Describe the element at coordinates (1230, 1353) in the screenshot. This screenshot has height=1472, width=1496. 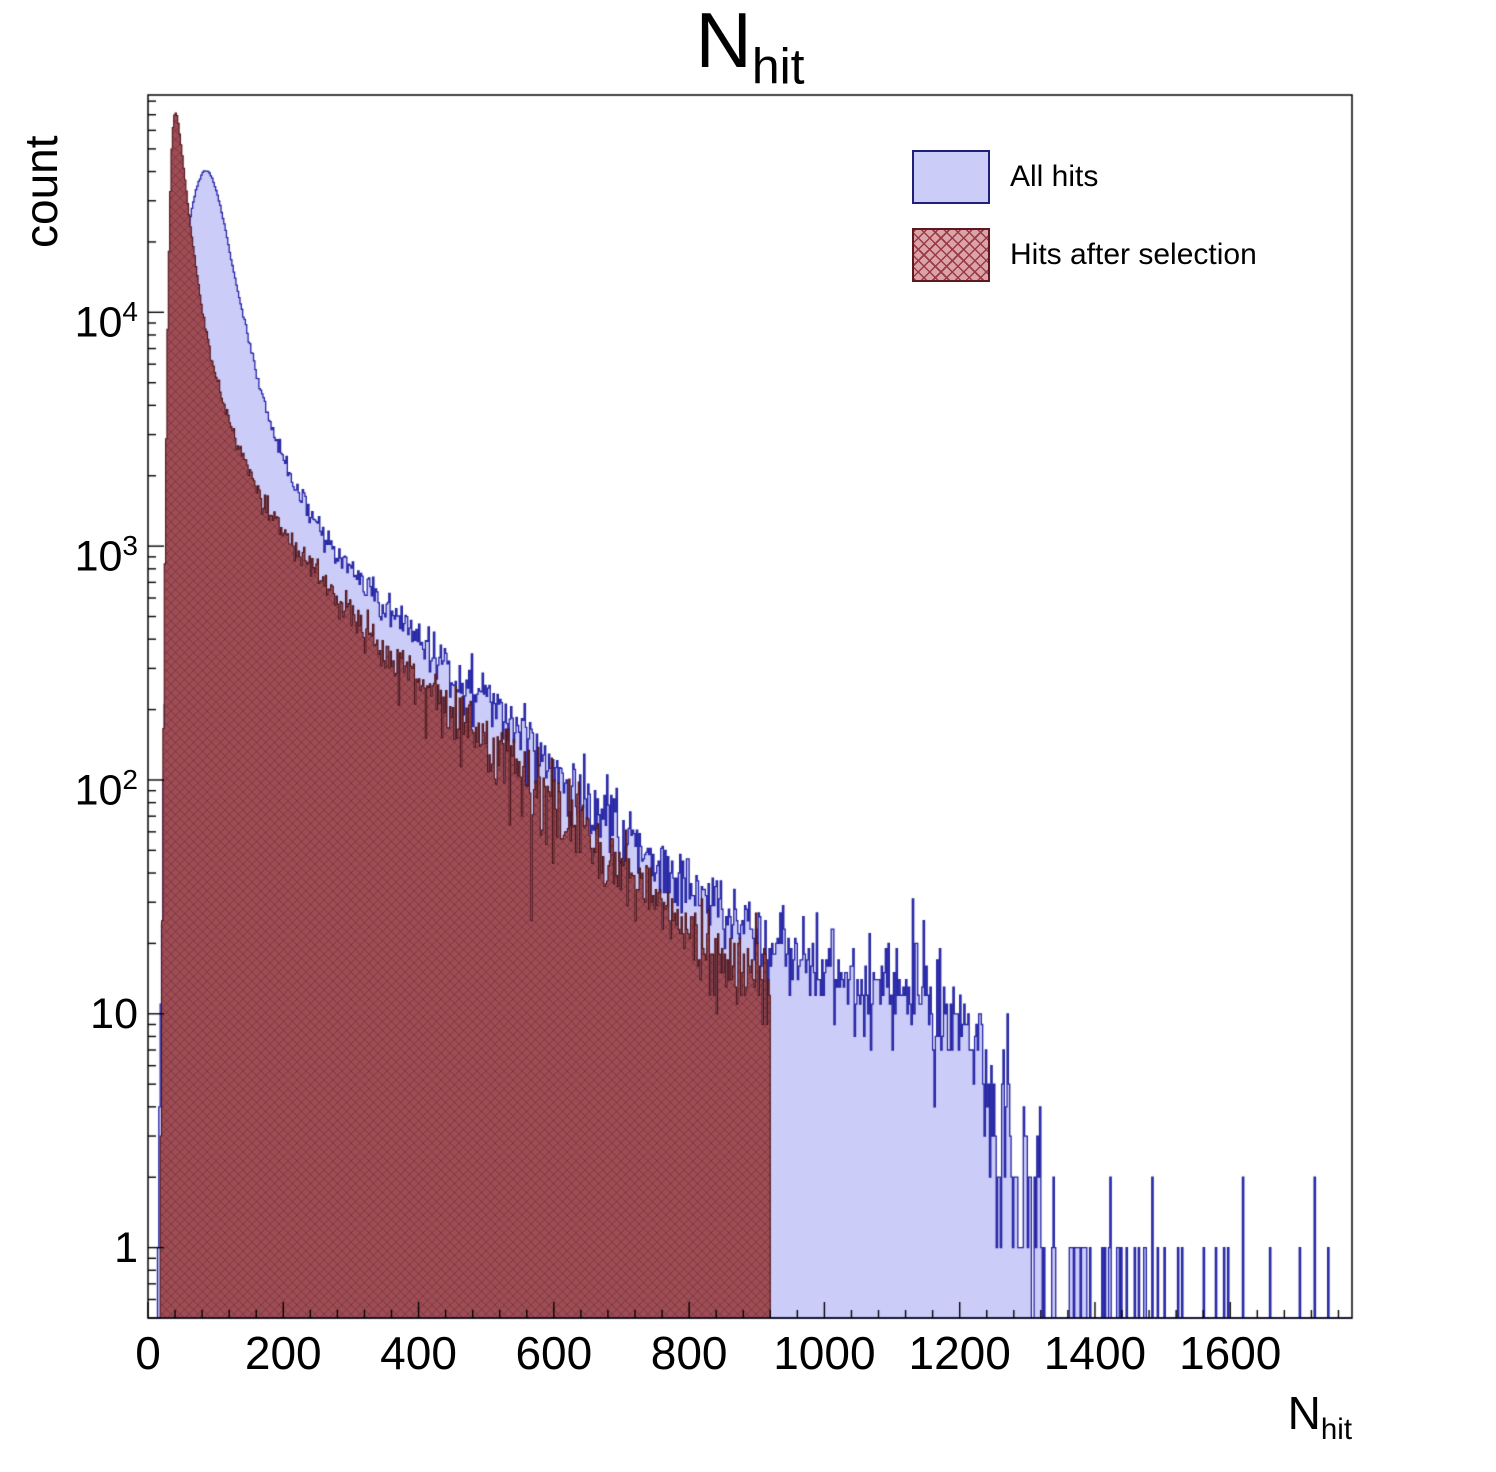
I see `x-tick-label: 1600` at that location.